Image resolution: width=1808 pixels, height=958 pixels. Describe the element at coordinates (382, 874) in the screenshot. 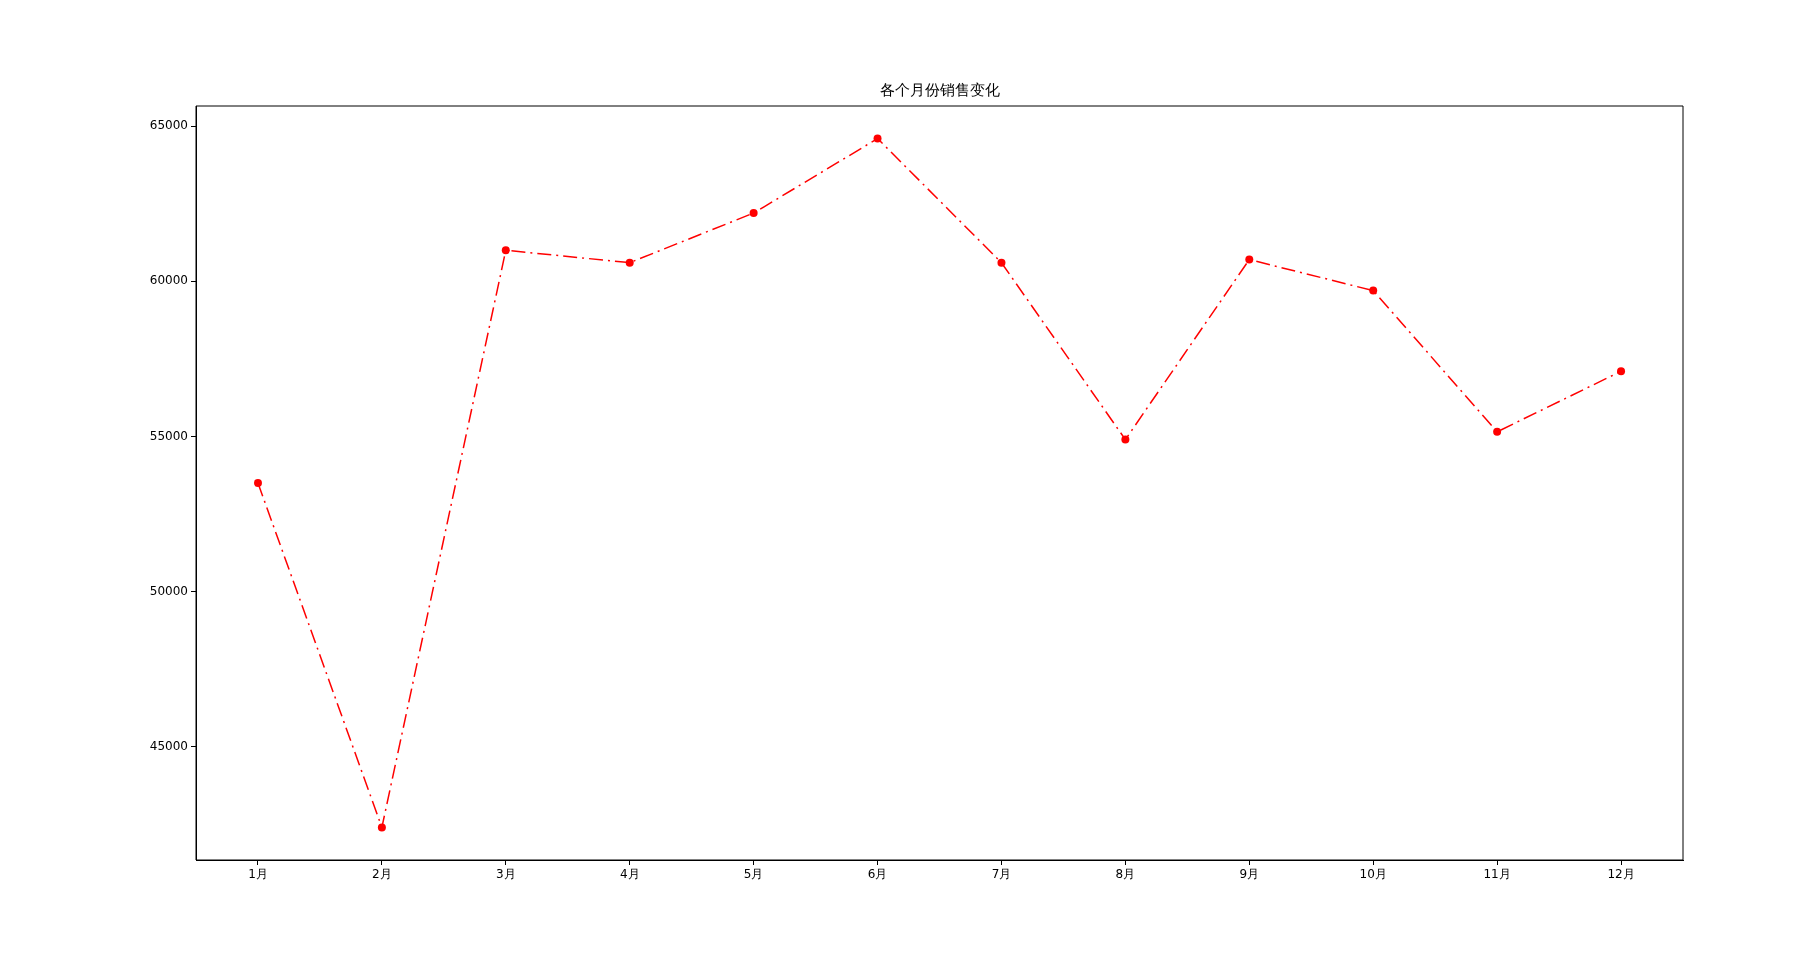

I see `x-tick-label: 2月` at that location.